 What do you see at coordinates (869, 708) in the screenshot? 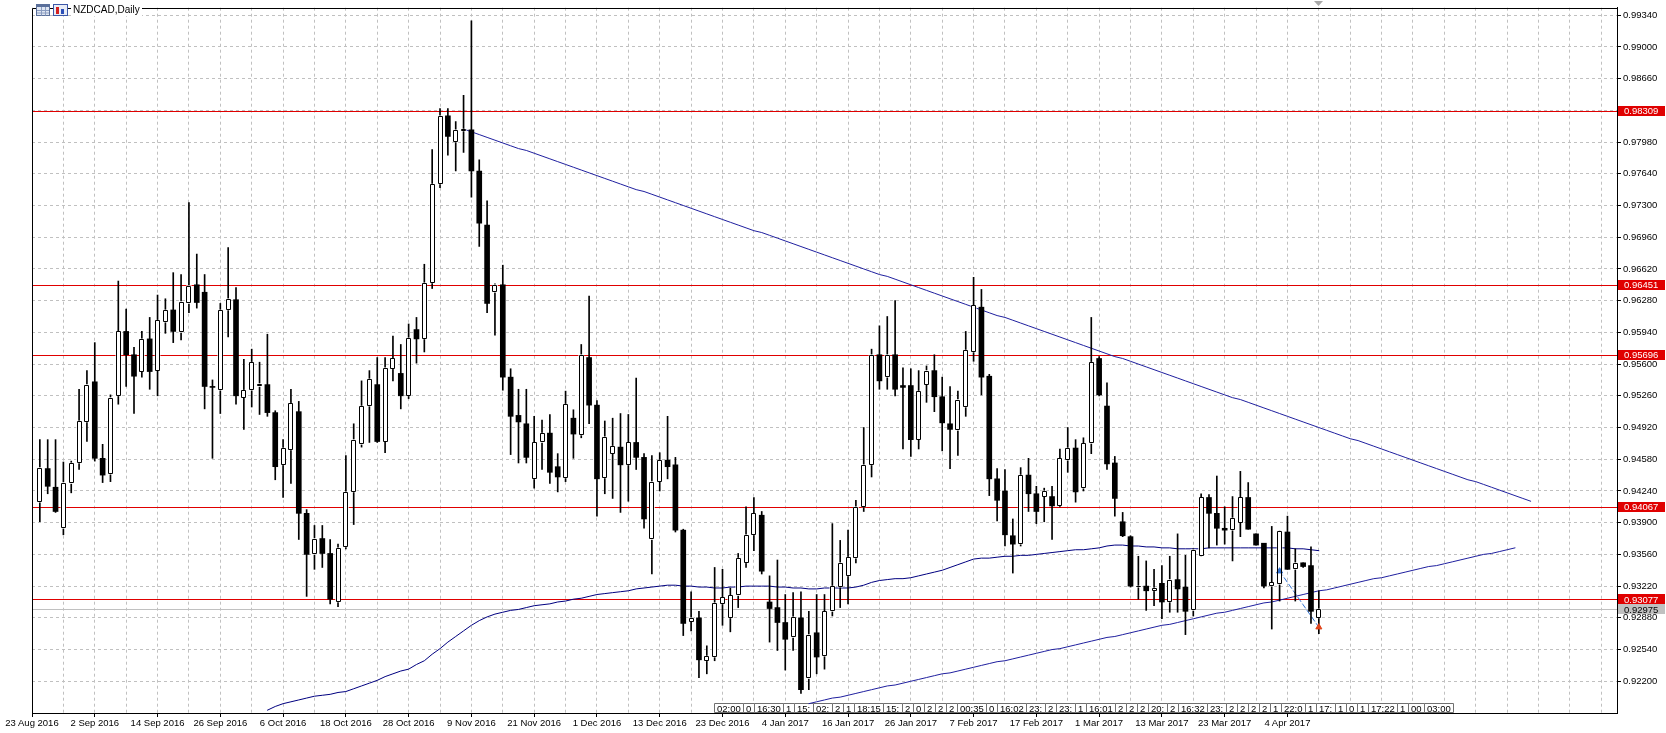
I see `annotation: 18:15` at bounding box center [869, 708].